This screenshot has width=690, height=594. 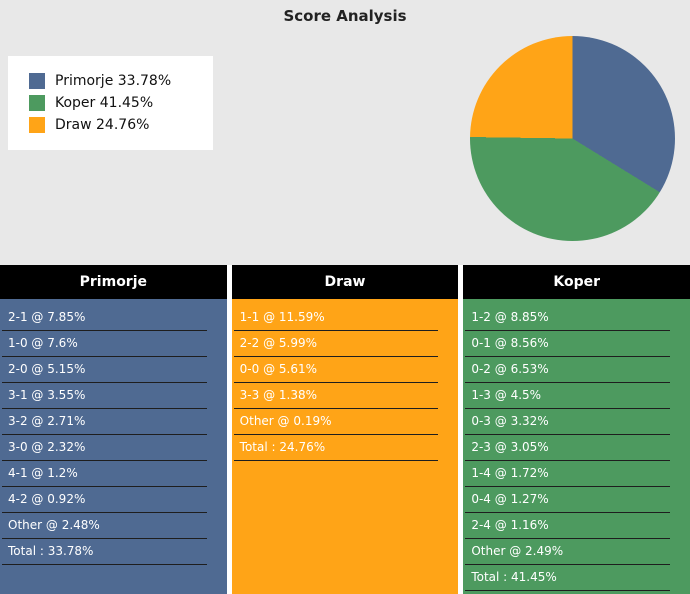 What do you see at coordinates (568, 448) in the screenshot?
I see `score-row: 2-3 @ 3.05%` at bounding box center [568, 448].